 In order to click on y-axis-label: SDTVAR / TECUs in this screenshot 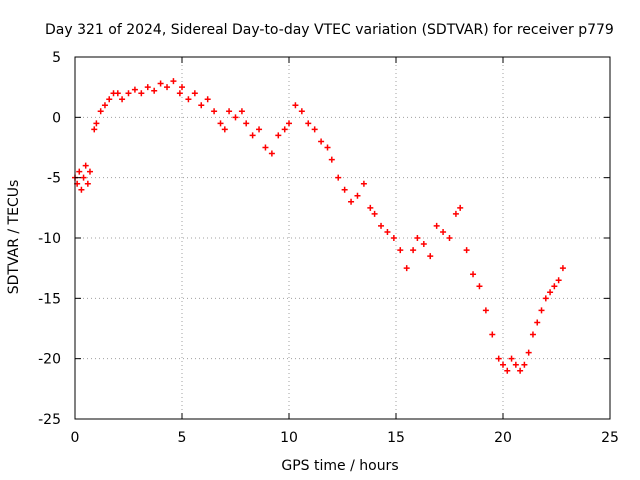, I will do `click(14, 237)`.